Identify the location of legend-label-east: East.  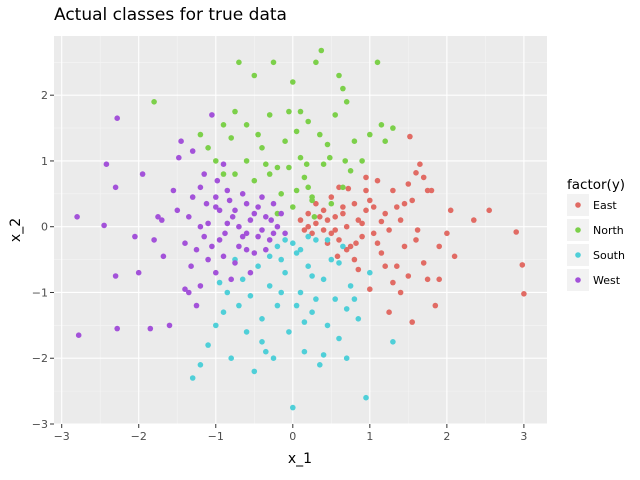
(605, 205).